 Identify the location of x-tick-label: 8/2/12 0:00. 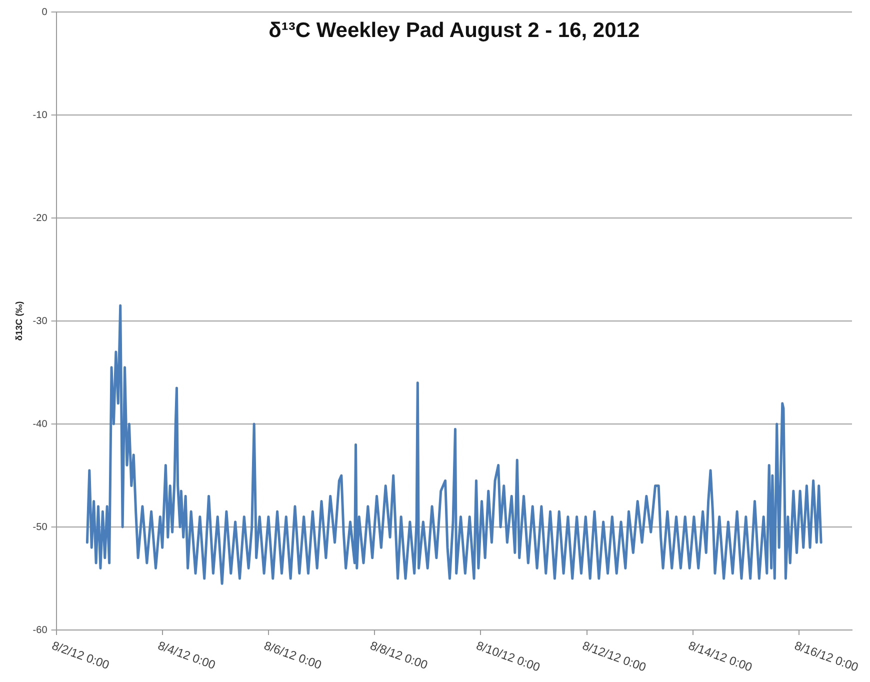
(81, 655).